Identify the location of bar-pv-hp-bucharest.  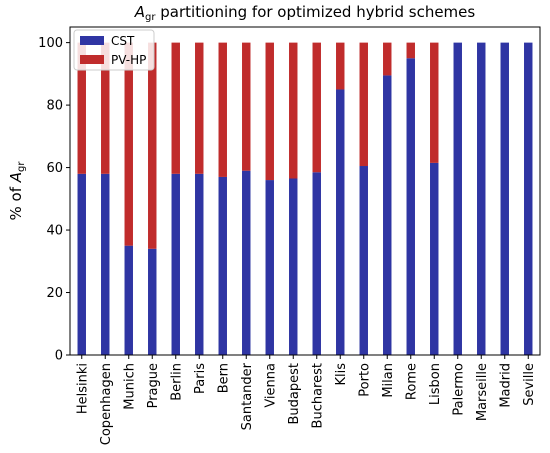
(316, 107).